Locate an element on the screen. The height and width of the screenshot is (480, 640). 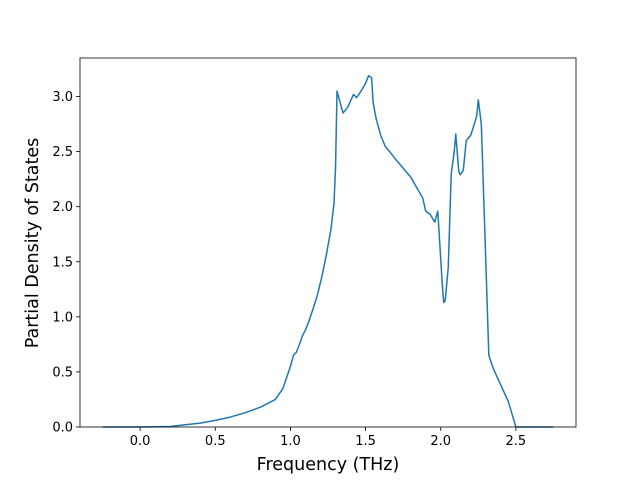
y-tick-label: 0.5 is located at coordinates (62, 372).